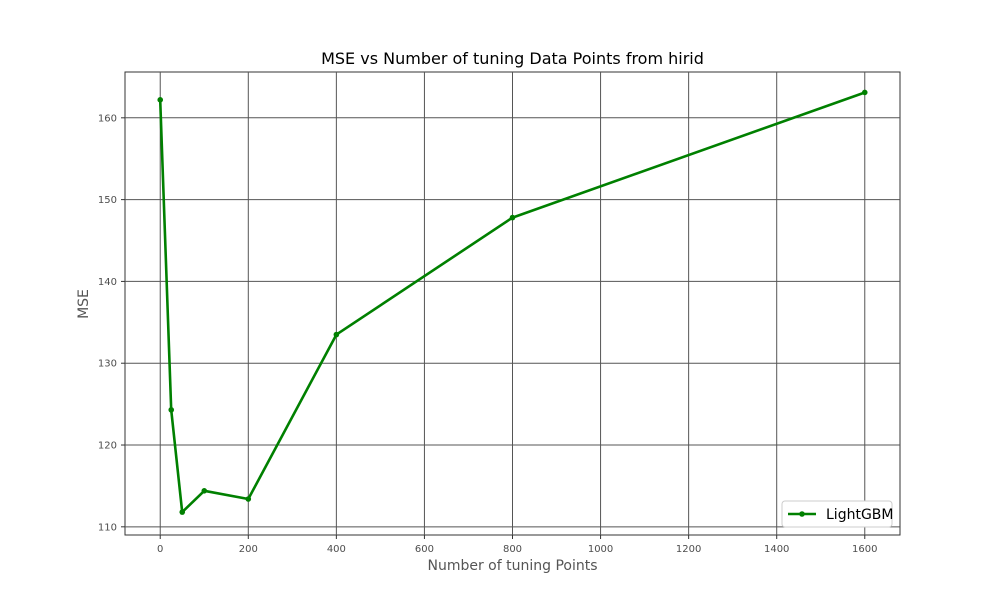  What do you see at coordinates (107, 446) in the screenshot?
I see `y-tick-label: 120` at bounding box center [107, 446].